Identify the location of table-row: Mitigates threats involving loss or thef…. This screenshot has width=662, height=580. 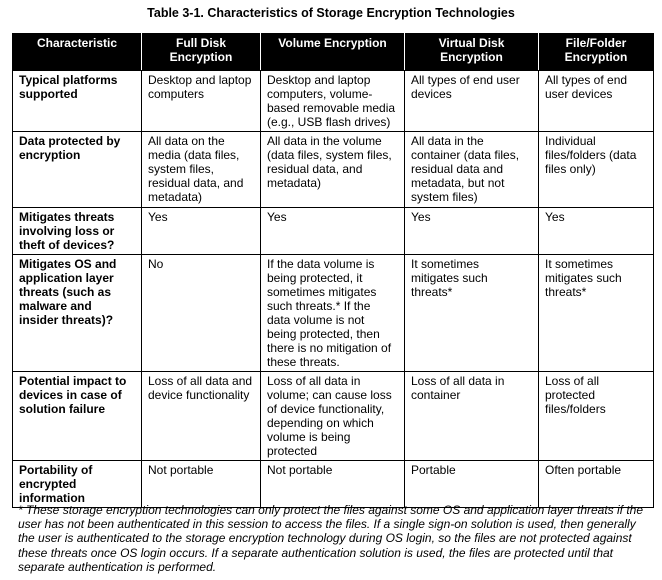
(333, 231).